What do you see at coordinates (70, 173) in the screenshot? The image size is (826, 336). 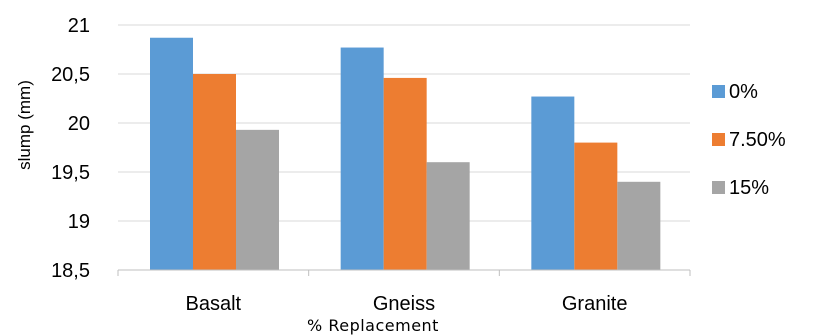 I see `y-tick-label: 19,5` at bounding box center [70, 173].